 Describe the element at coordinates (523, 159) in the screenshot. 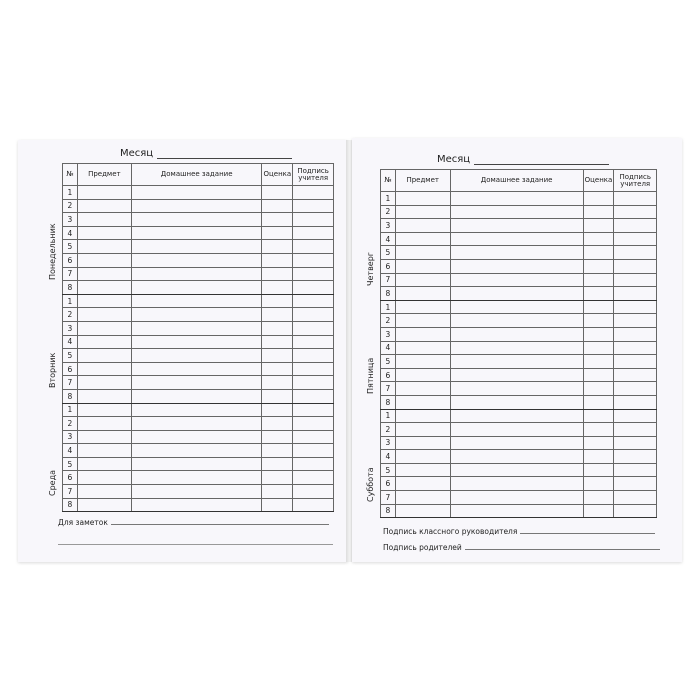

I see `right-month-field: Месяц` at that location.